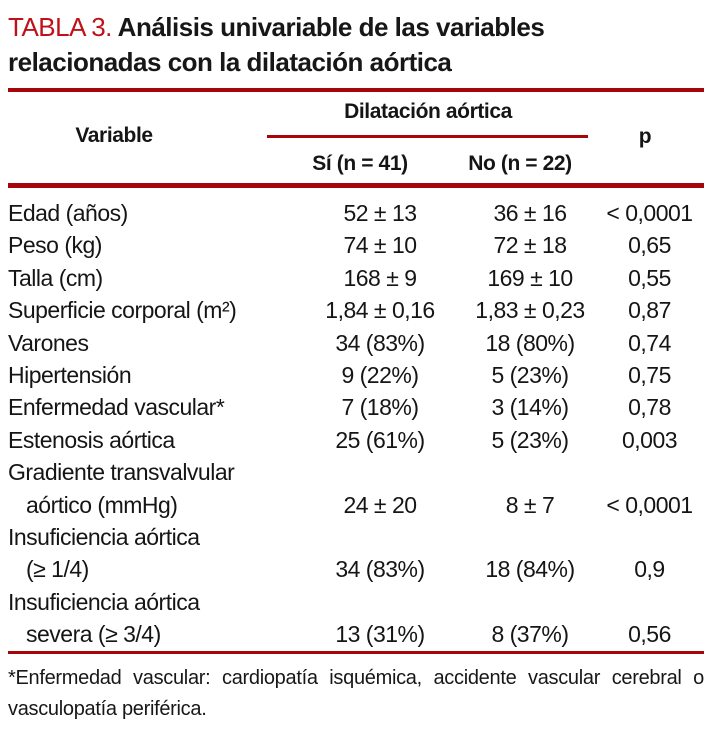 This screenshot has height=730, width=712. What do you see at coordinates (121, 488) in the screenshot?
I see `row-variable-label: Gradiente transvalvular aórtico (mmHg)` at bounding box center [121, 488].